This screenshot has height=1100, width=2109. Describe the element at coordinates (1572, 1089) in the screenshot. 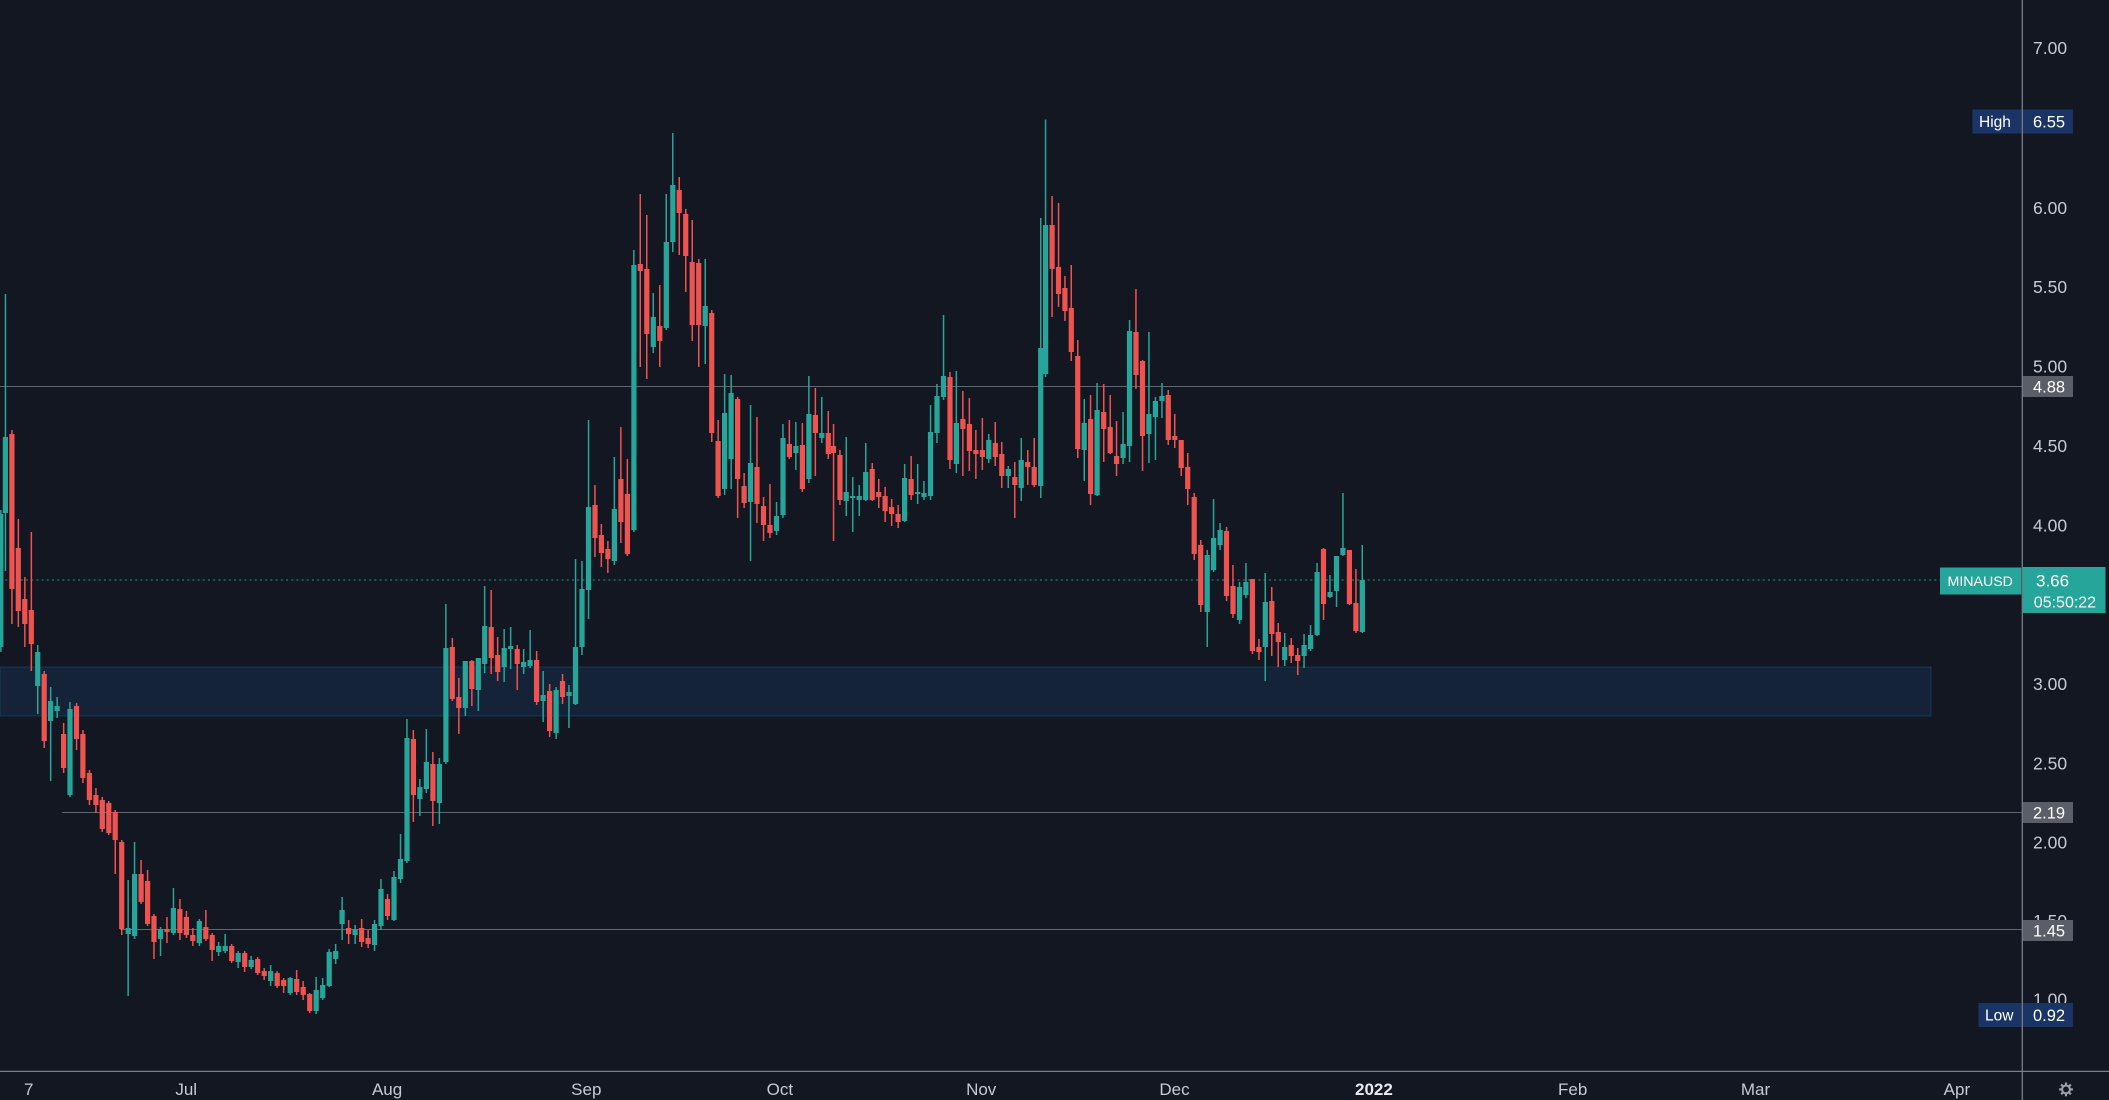

I see `svg-text: Feb` at that location.